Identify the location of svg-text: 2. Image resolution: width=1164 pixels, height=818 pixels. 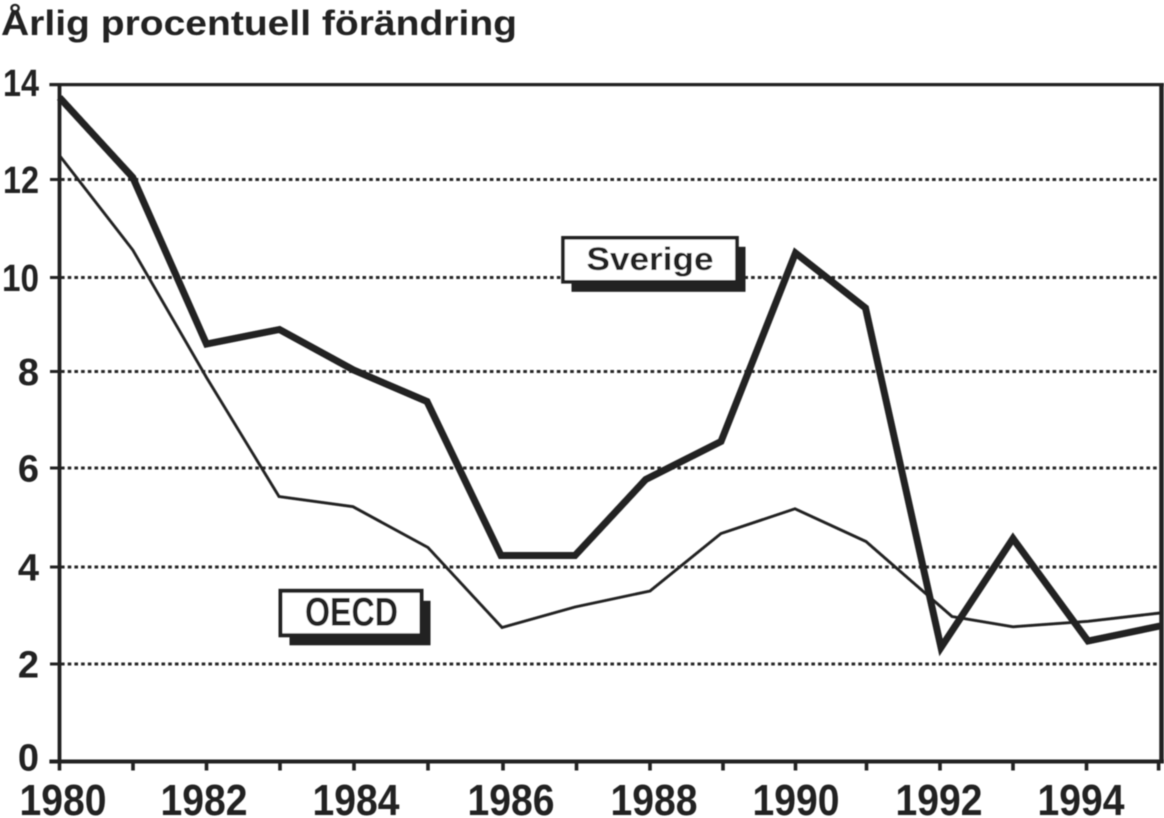
(28, 665).